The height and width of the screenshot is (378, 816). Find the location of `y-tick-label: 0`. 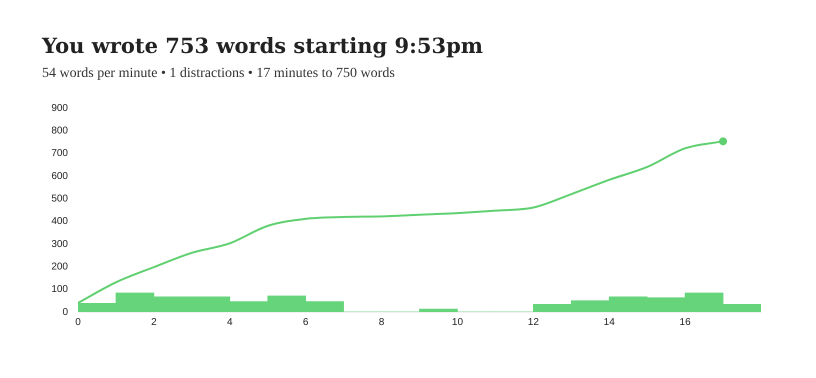

y-tick-label: 0 is located at coordinates (65, 312).